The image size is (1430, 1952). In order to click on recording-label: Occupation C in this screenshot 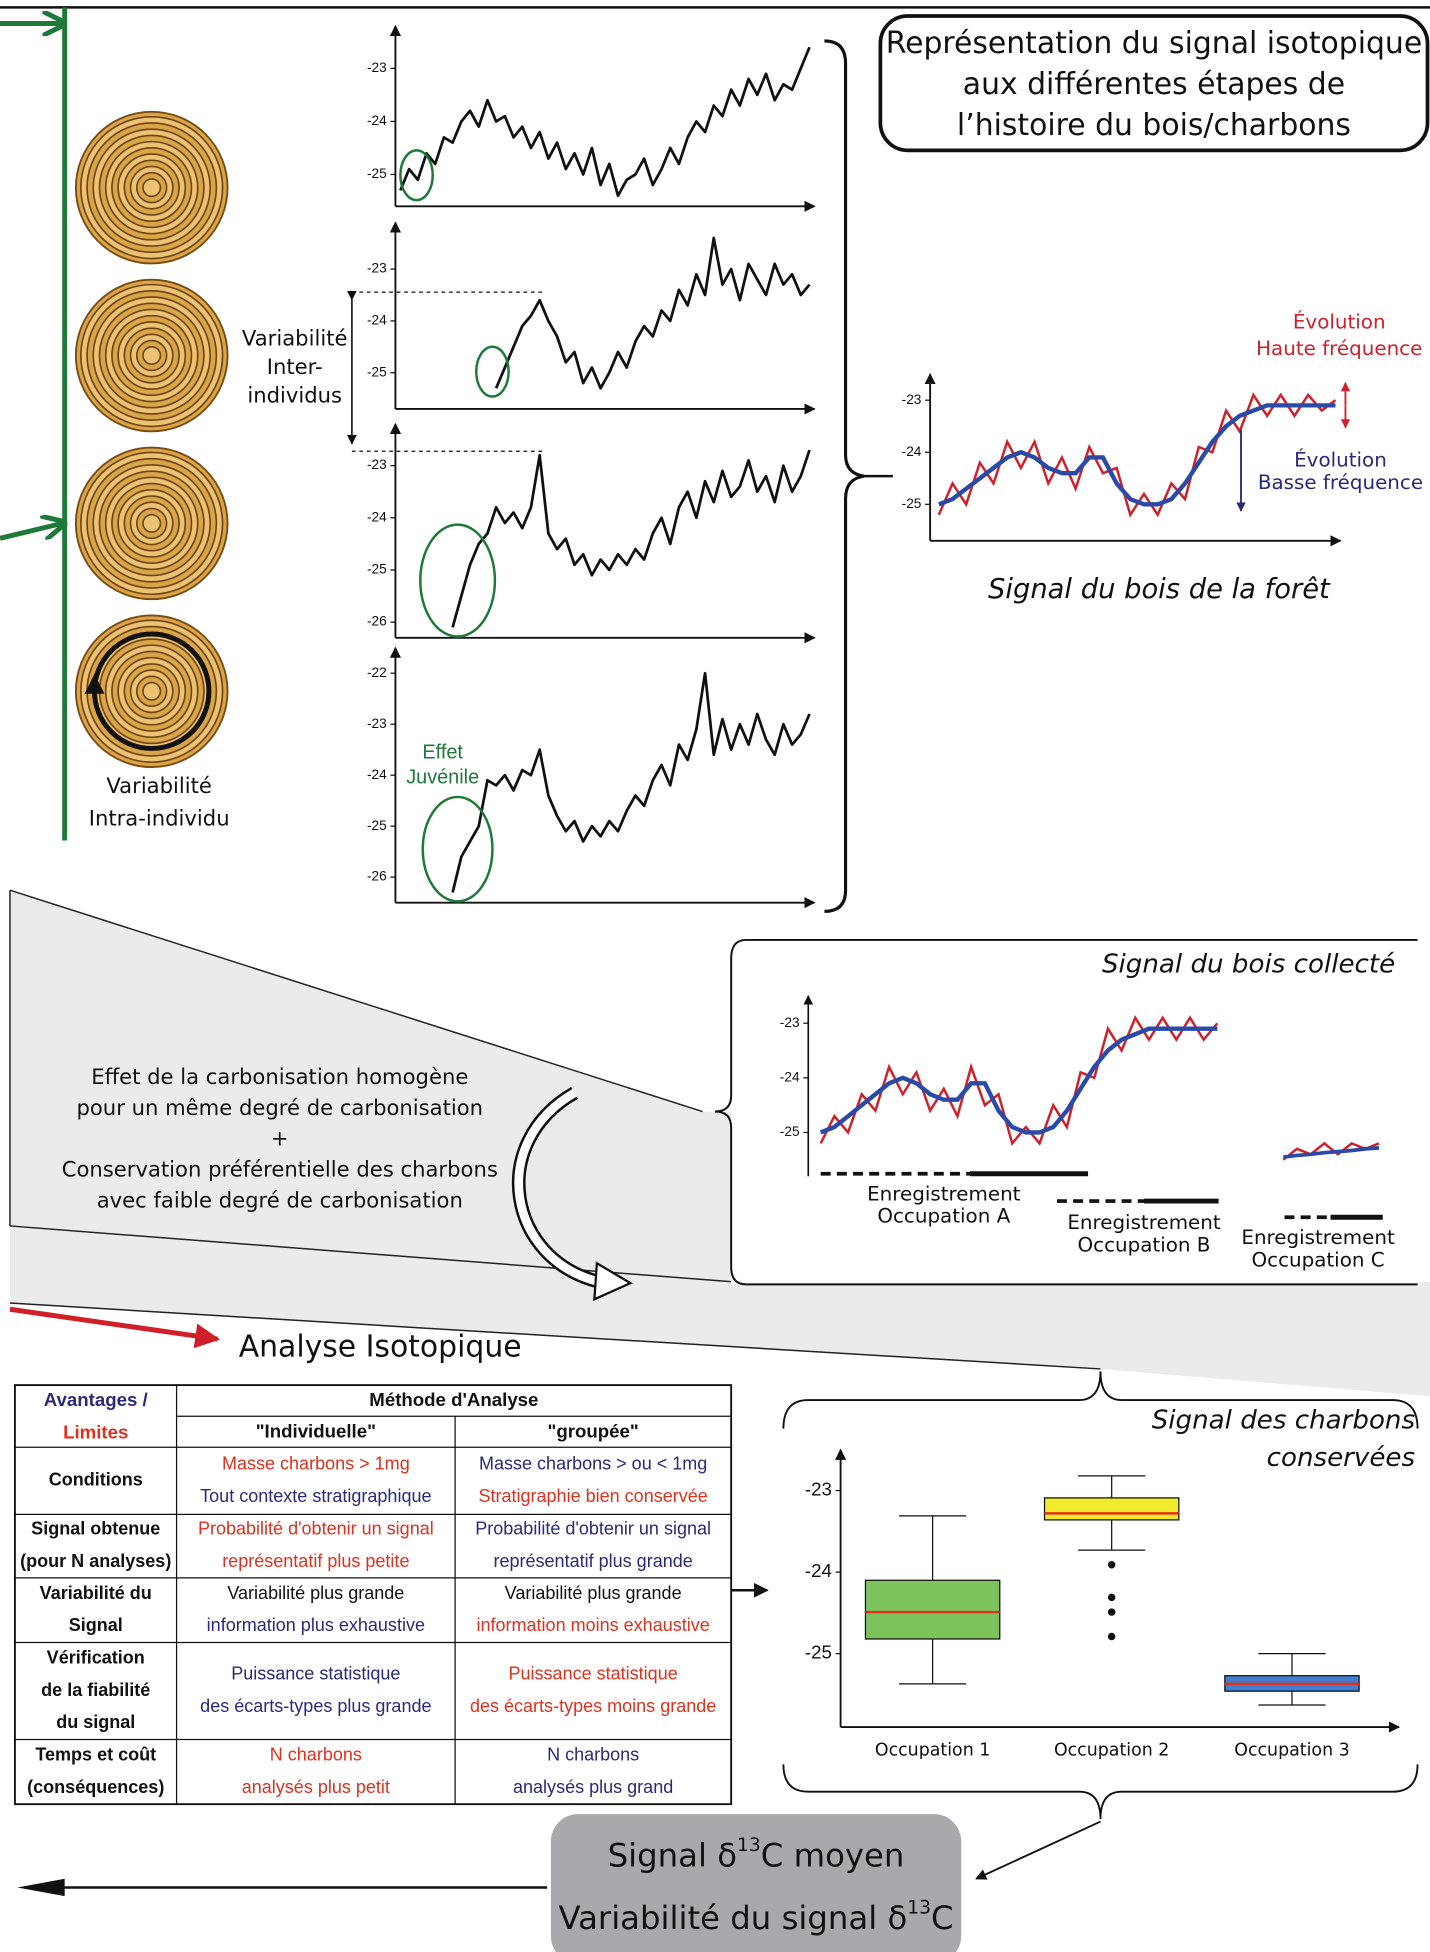, I will do `click(1318, 1259)`.